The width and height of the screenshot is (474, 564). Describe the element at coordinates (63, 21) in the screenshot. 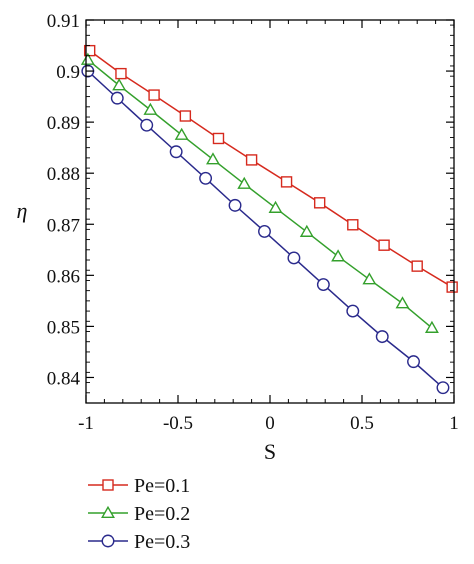

I see `y-tick-label: 0.91` at that location.